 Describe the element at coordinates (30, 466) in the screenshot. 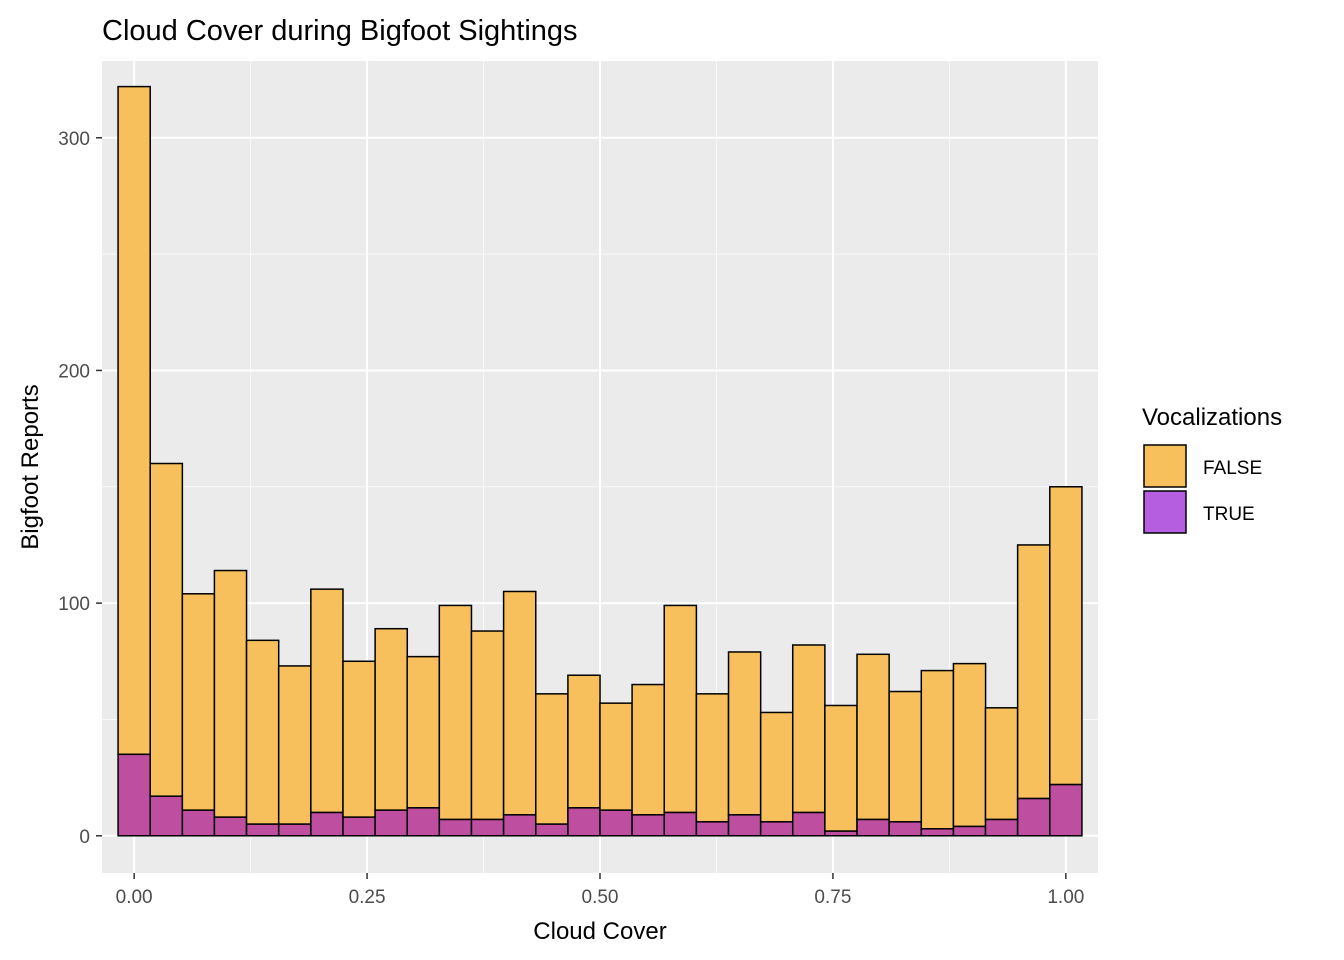

I see `y-axis-title: Bigfoot Reports` at that location.